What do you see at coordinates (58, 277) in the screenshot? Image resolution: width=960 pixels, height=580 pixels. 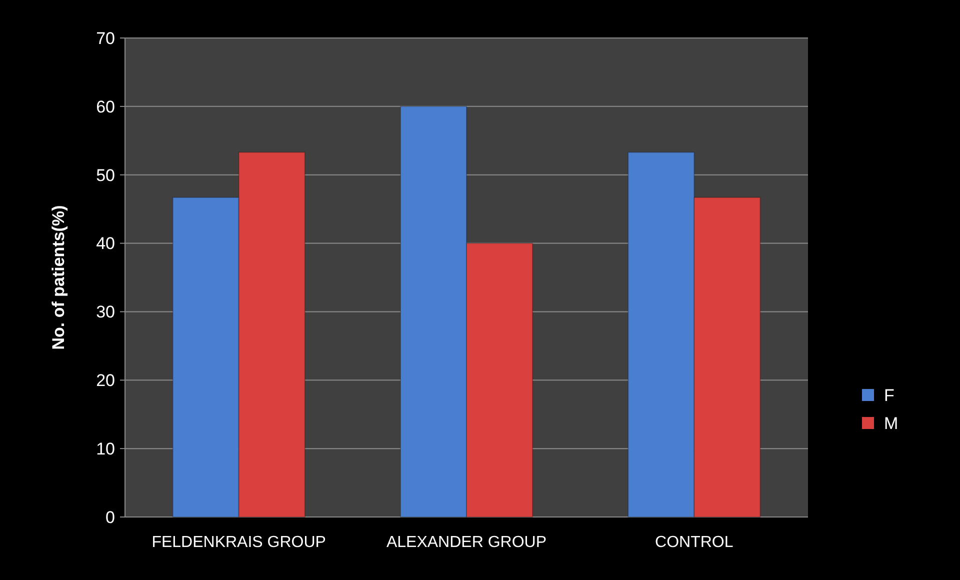 I see `y-axis-title: No. of patients(%)` at bounding box center [58, 277].